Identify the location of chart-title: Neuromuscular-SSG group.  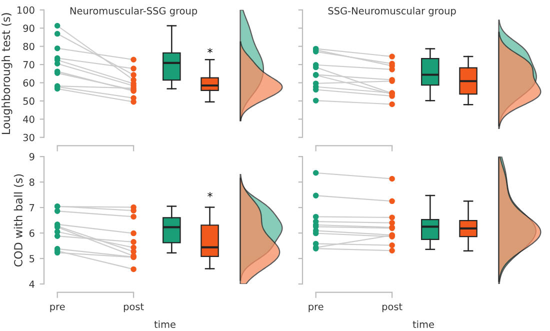
(134, 11).